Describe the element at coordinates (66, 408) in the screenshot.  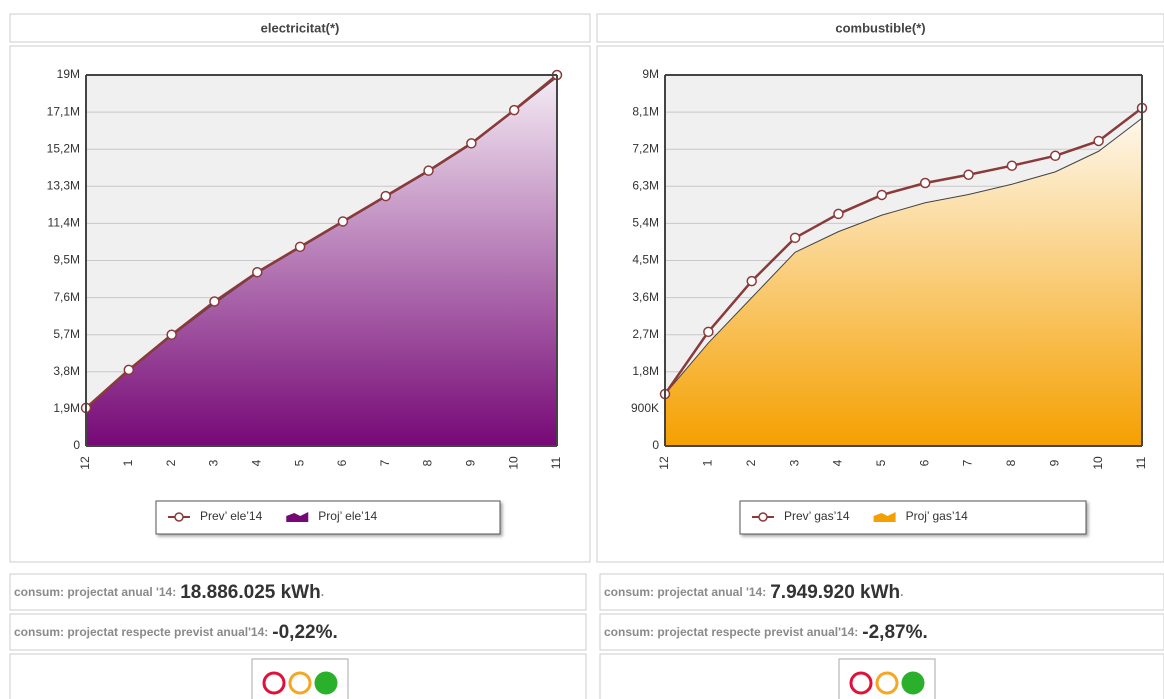
I see `y-tick-label: 1,9M` at that location.